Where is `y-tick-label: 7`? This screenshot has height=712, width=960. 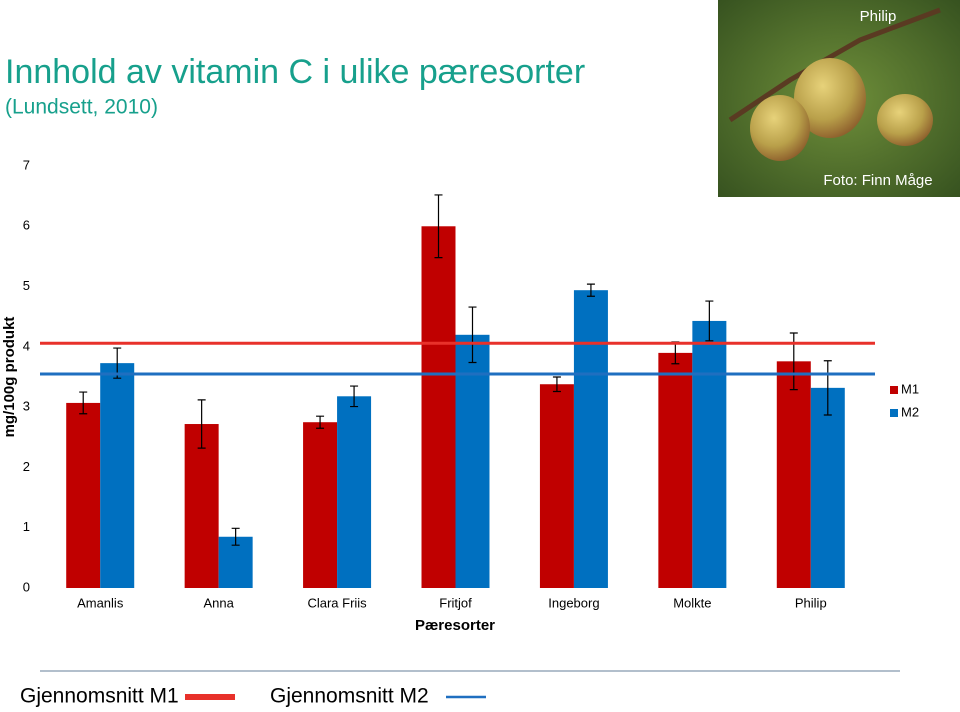
y-tick-label: 7 is located at coordinates (26, 164).